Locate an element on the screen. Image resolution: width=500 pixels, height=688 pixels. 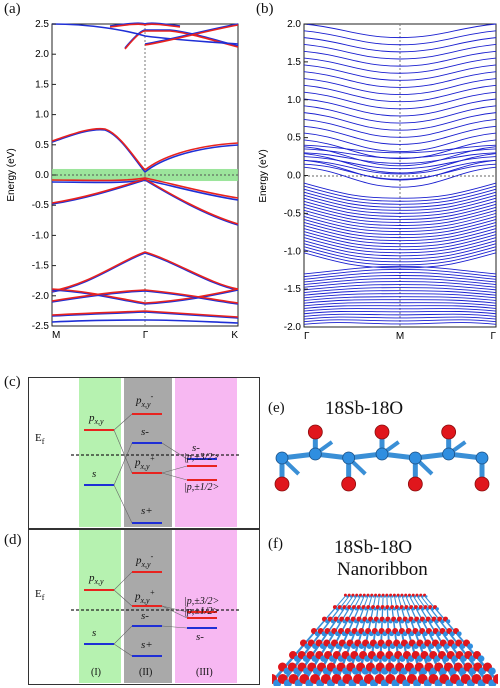
y-axis-label-b: Energy (eV) is located at coordinates (263, 175).